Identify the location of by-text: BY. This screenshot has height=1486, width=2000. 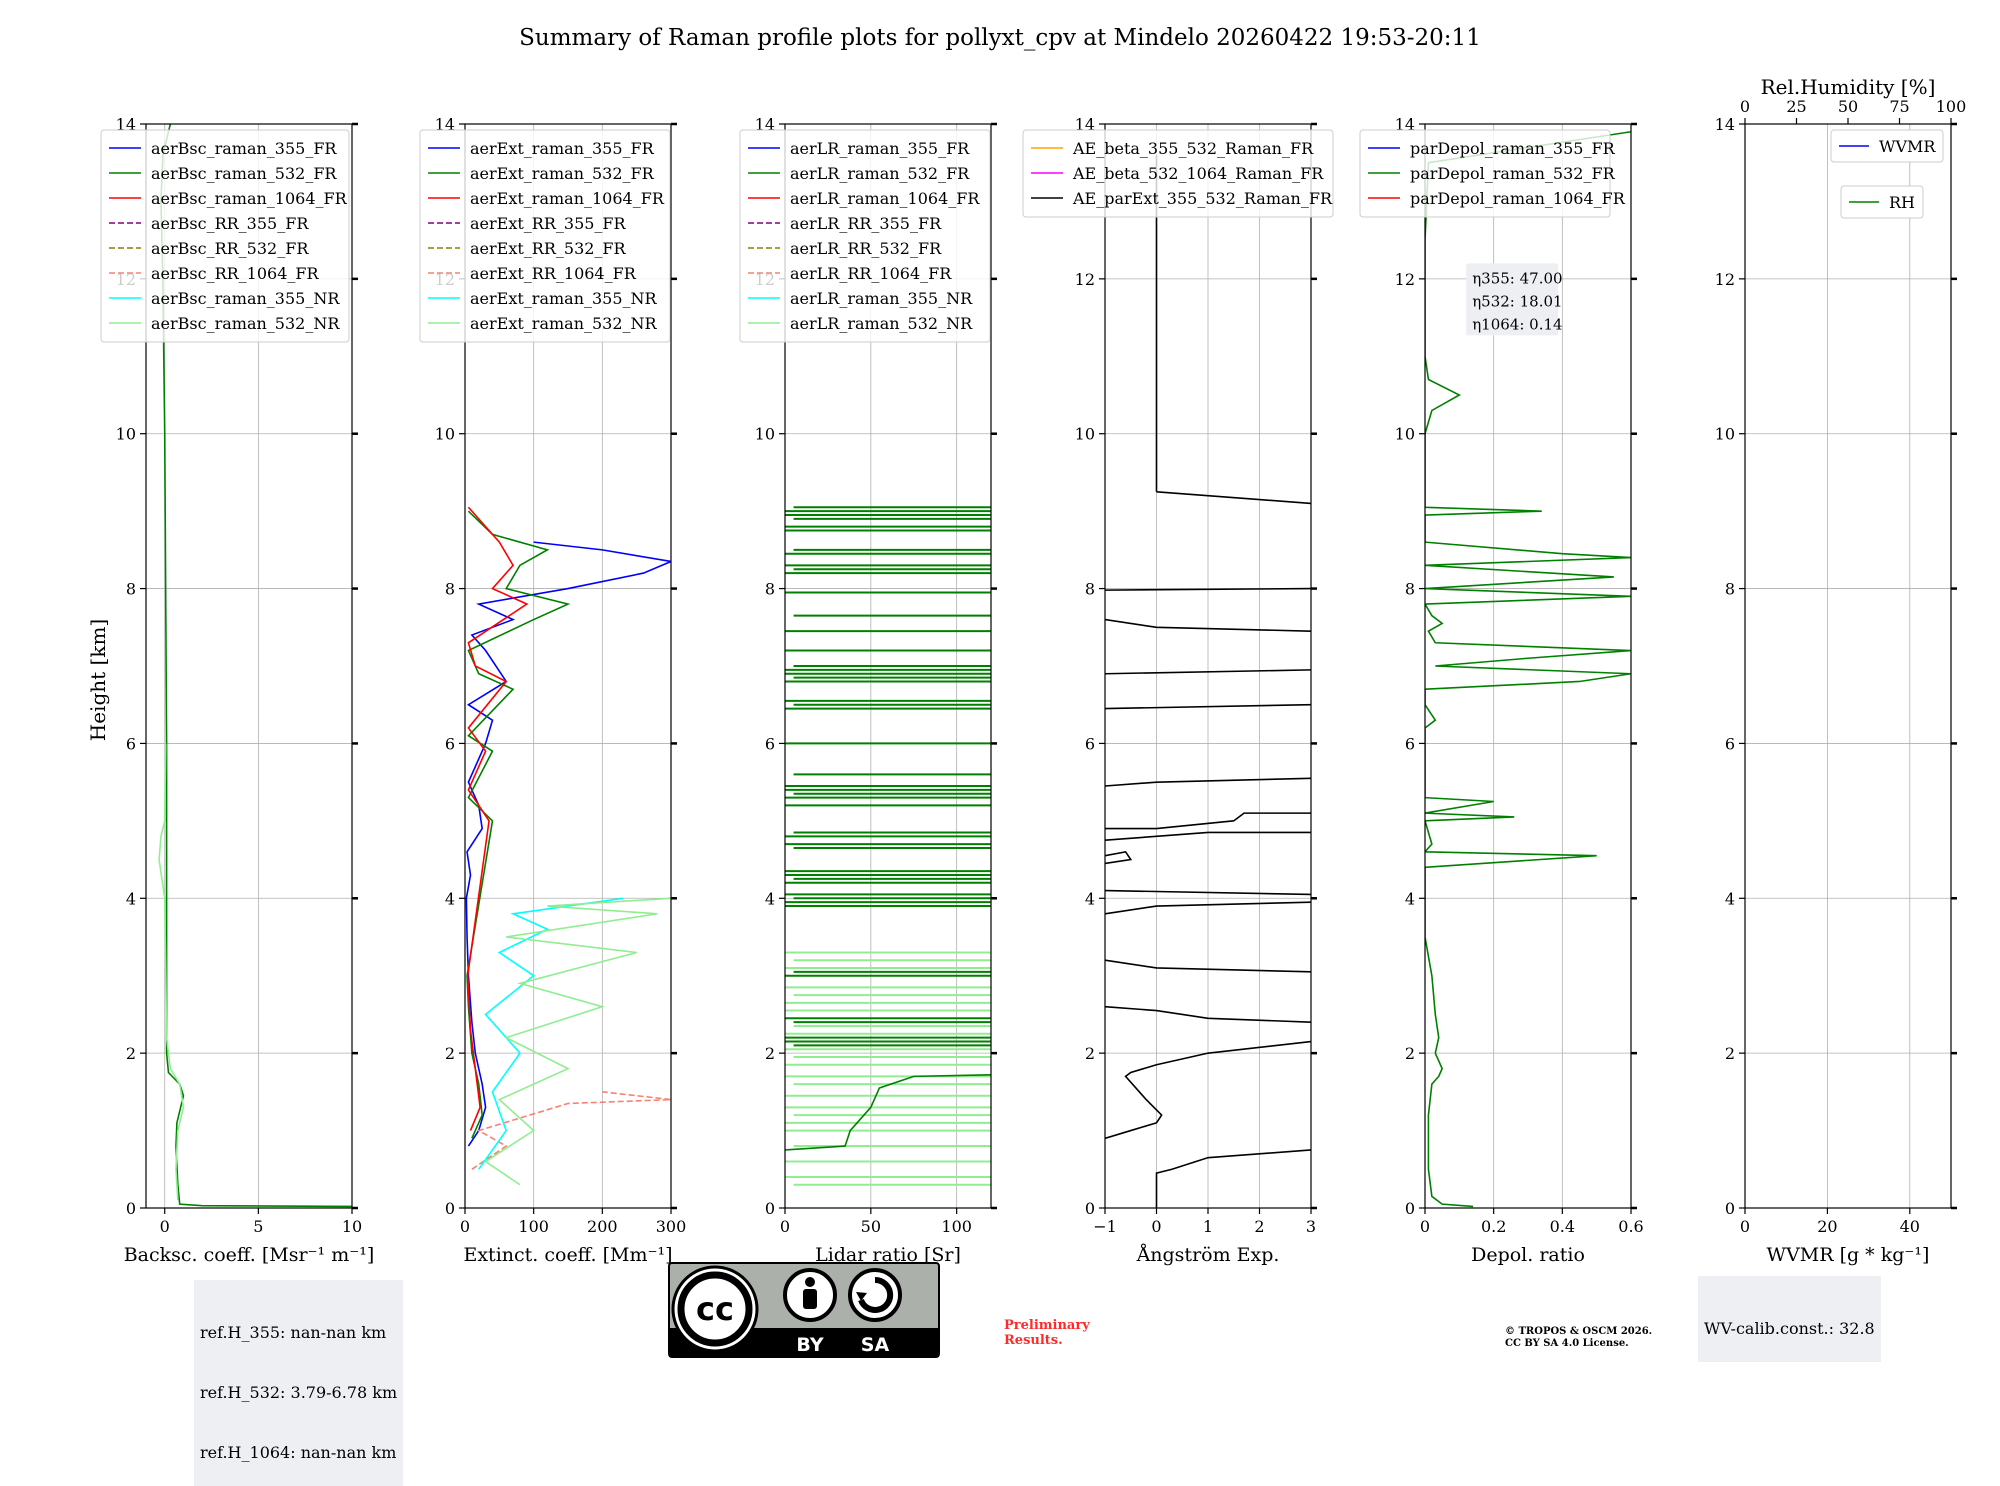
(809, 1345).